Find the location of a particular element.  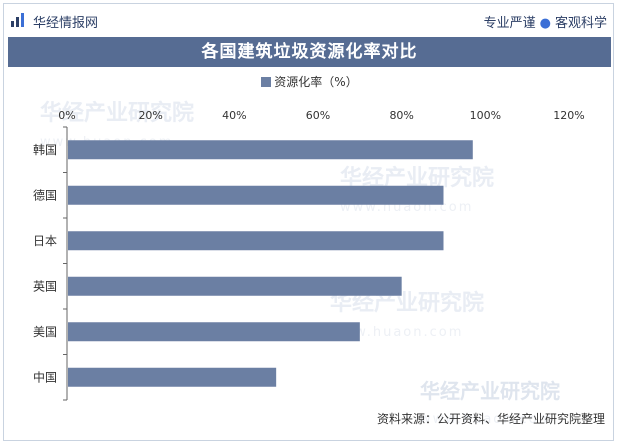

x-tick-label: 0% is located at coordinates (66, 115).